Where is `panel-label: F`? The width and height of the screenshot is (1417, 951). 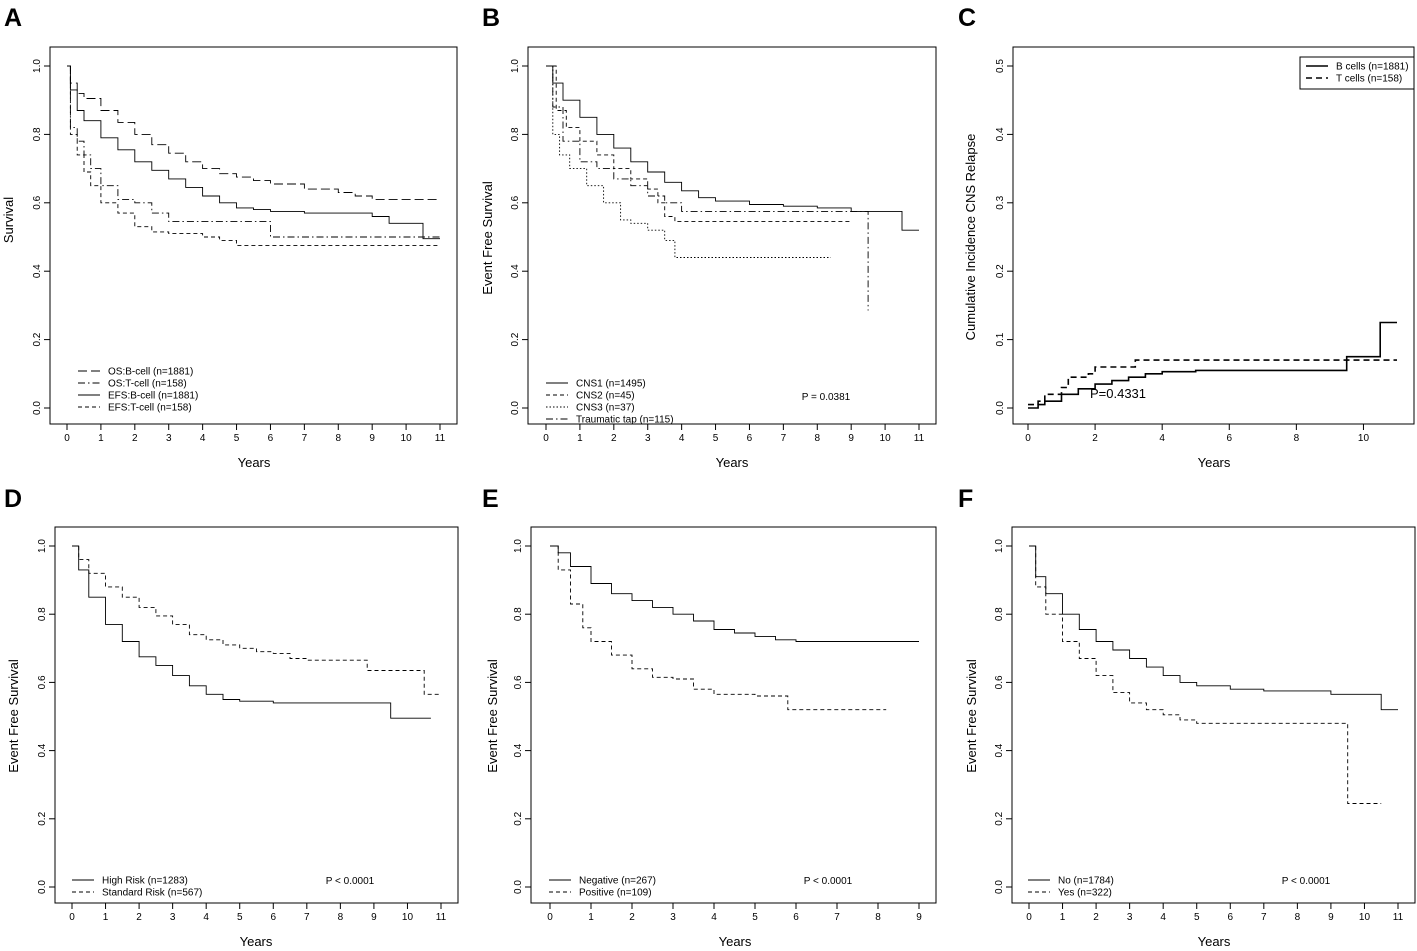
panel-label: F is located at coordinates (965, 499).